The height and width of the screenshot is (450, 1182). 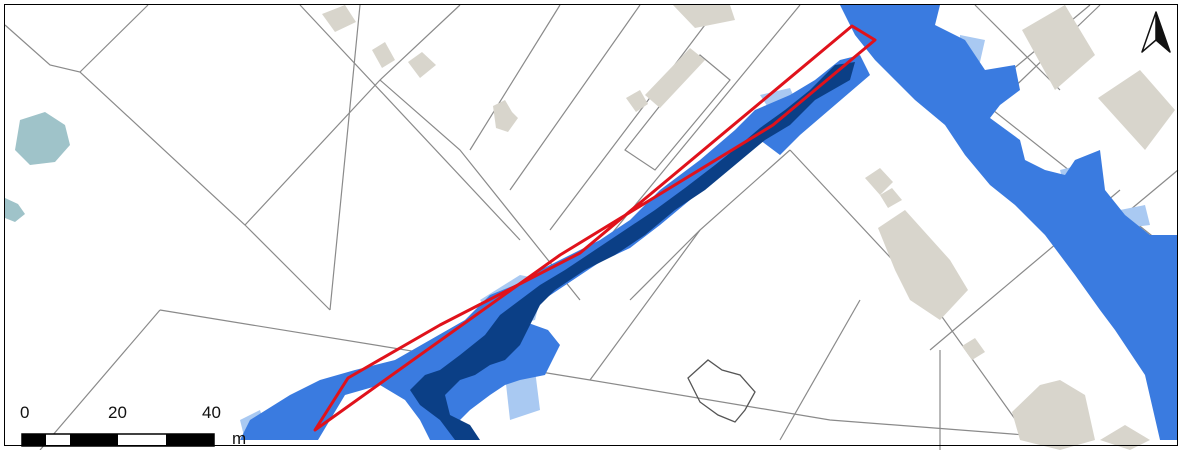 I want to click on scale-tick-40: 40, so click(x=211, y=412).